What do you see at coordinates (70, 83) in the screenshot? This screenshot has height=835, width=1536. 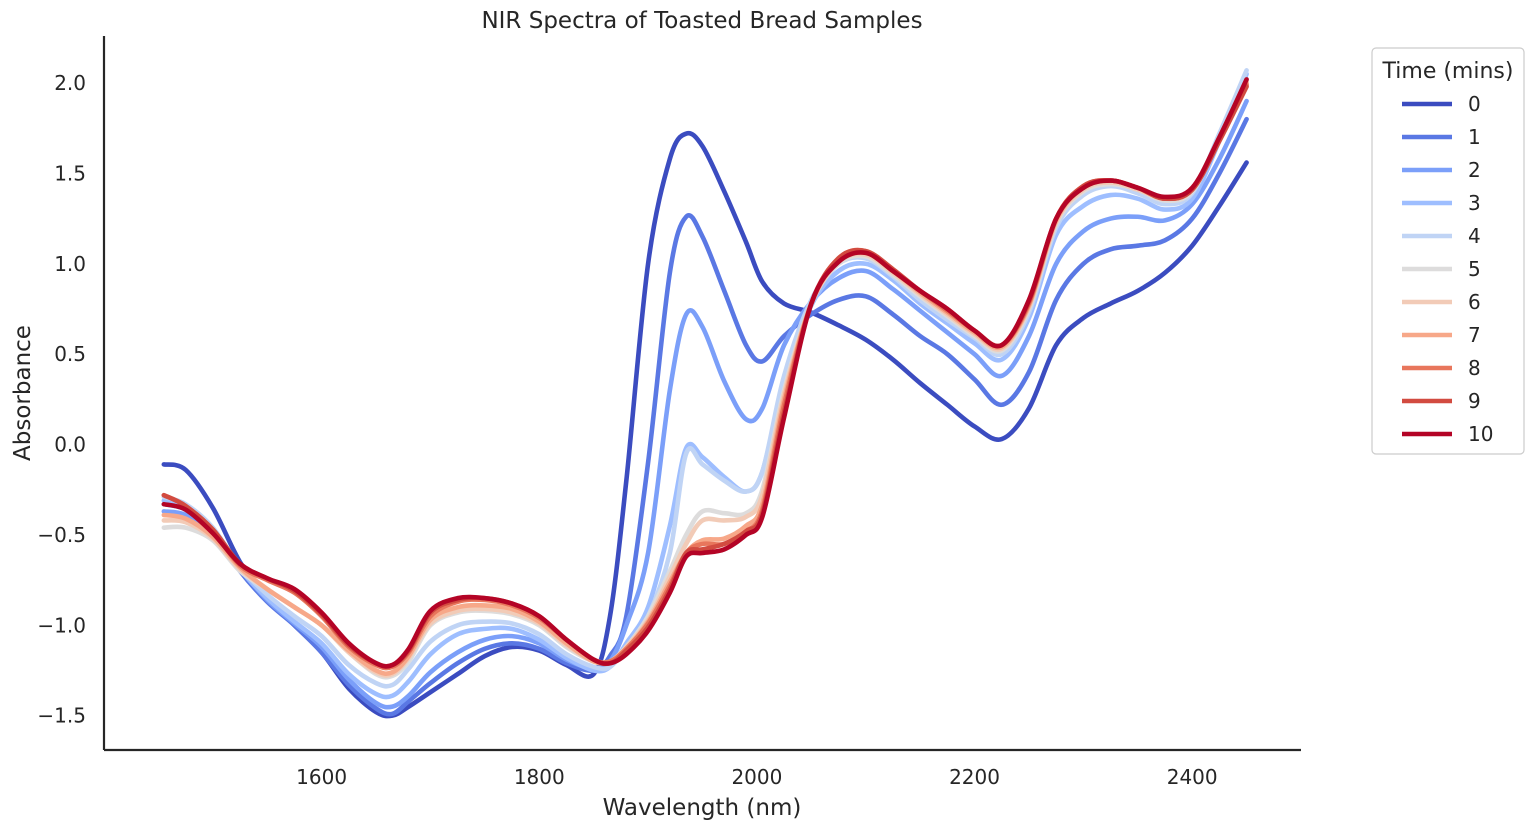 I see `y-tick-label: 2.0` at bounding box center [70, 83].